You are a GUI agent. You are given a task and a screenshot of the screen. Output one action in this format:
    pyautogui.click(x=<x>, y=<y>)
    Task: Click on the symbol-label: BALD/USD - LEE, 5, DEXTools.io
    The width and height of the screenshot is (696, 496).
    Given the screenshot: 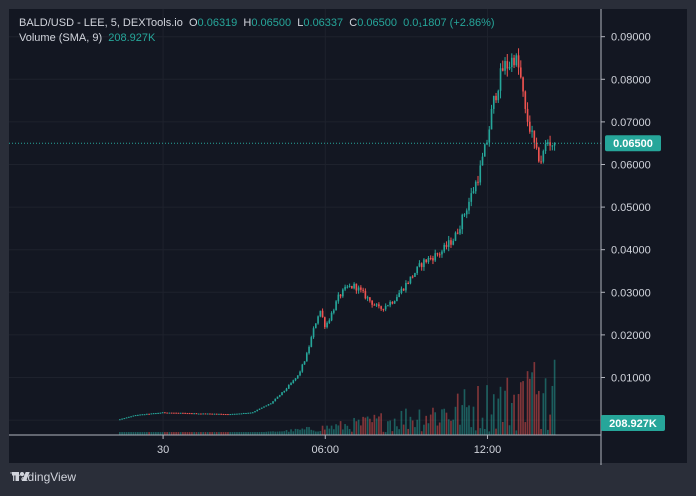 What is the action you would take?
    pyautogui.click(x=101, y=23)
    